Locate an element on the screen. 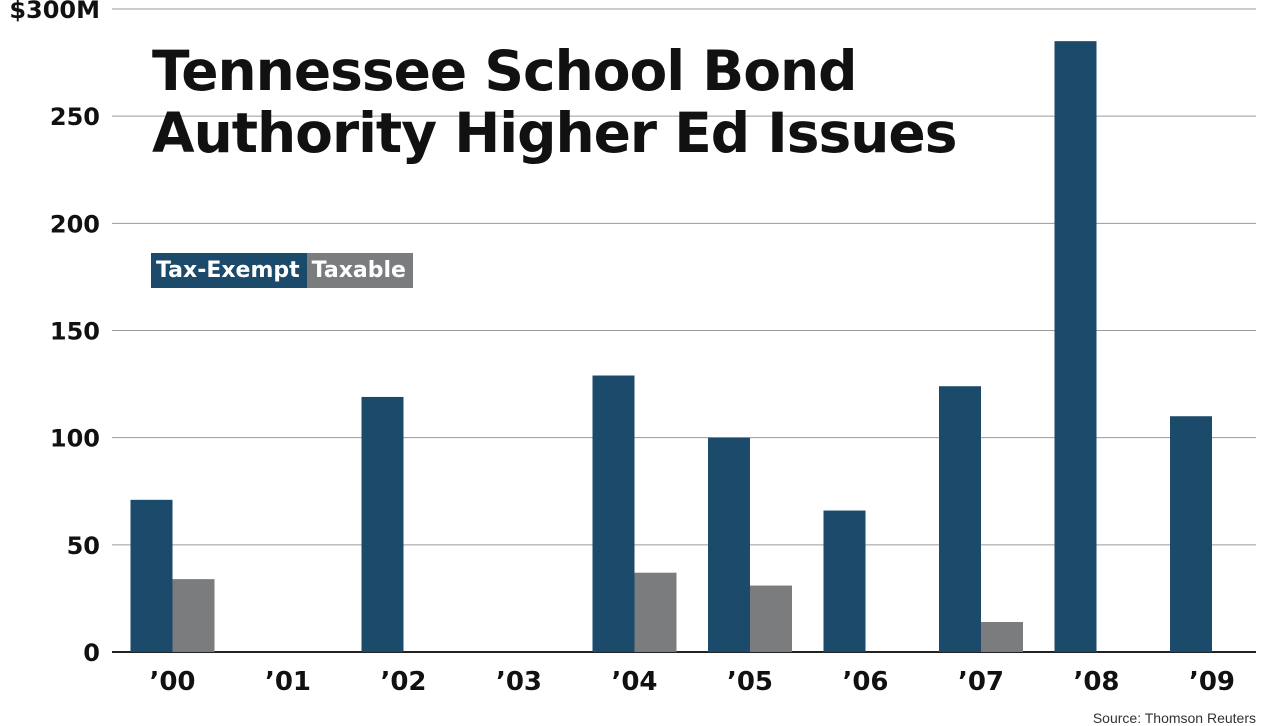 The height and width of the screenshot is (726, 1280). x-tick-label: ’00 is located at coordinates (172, 682).